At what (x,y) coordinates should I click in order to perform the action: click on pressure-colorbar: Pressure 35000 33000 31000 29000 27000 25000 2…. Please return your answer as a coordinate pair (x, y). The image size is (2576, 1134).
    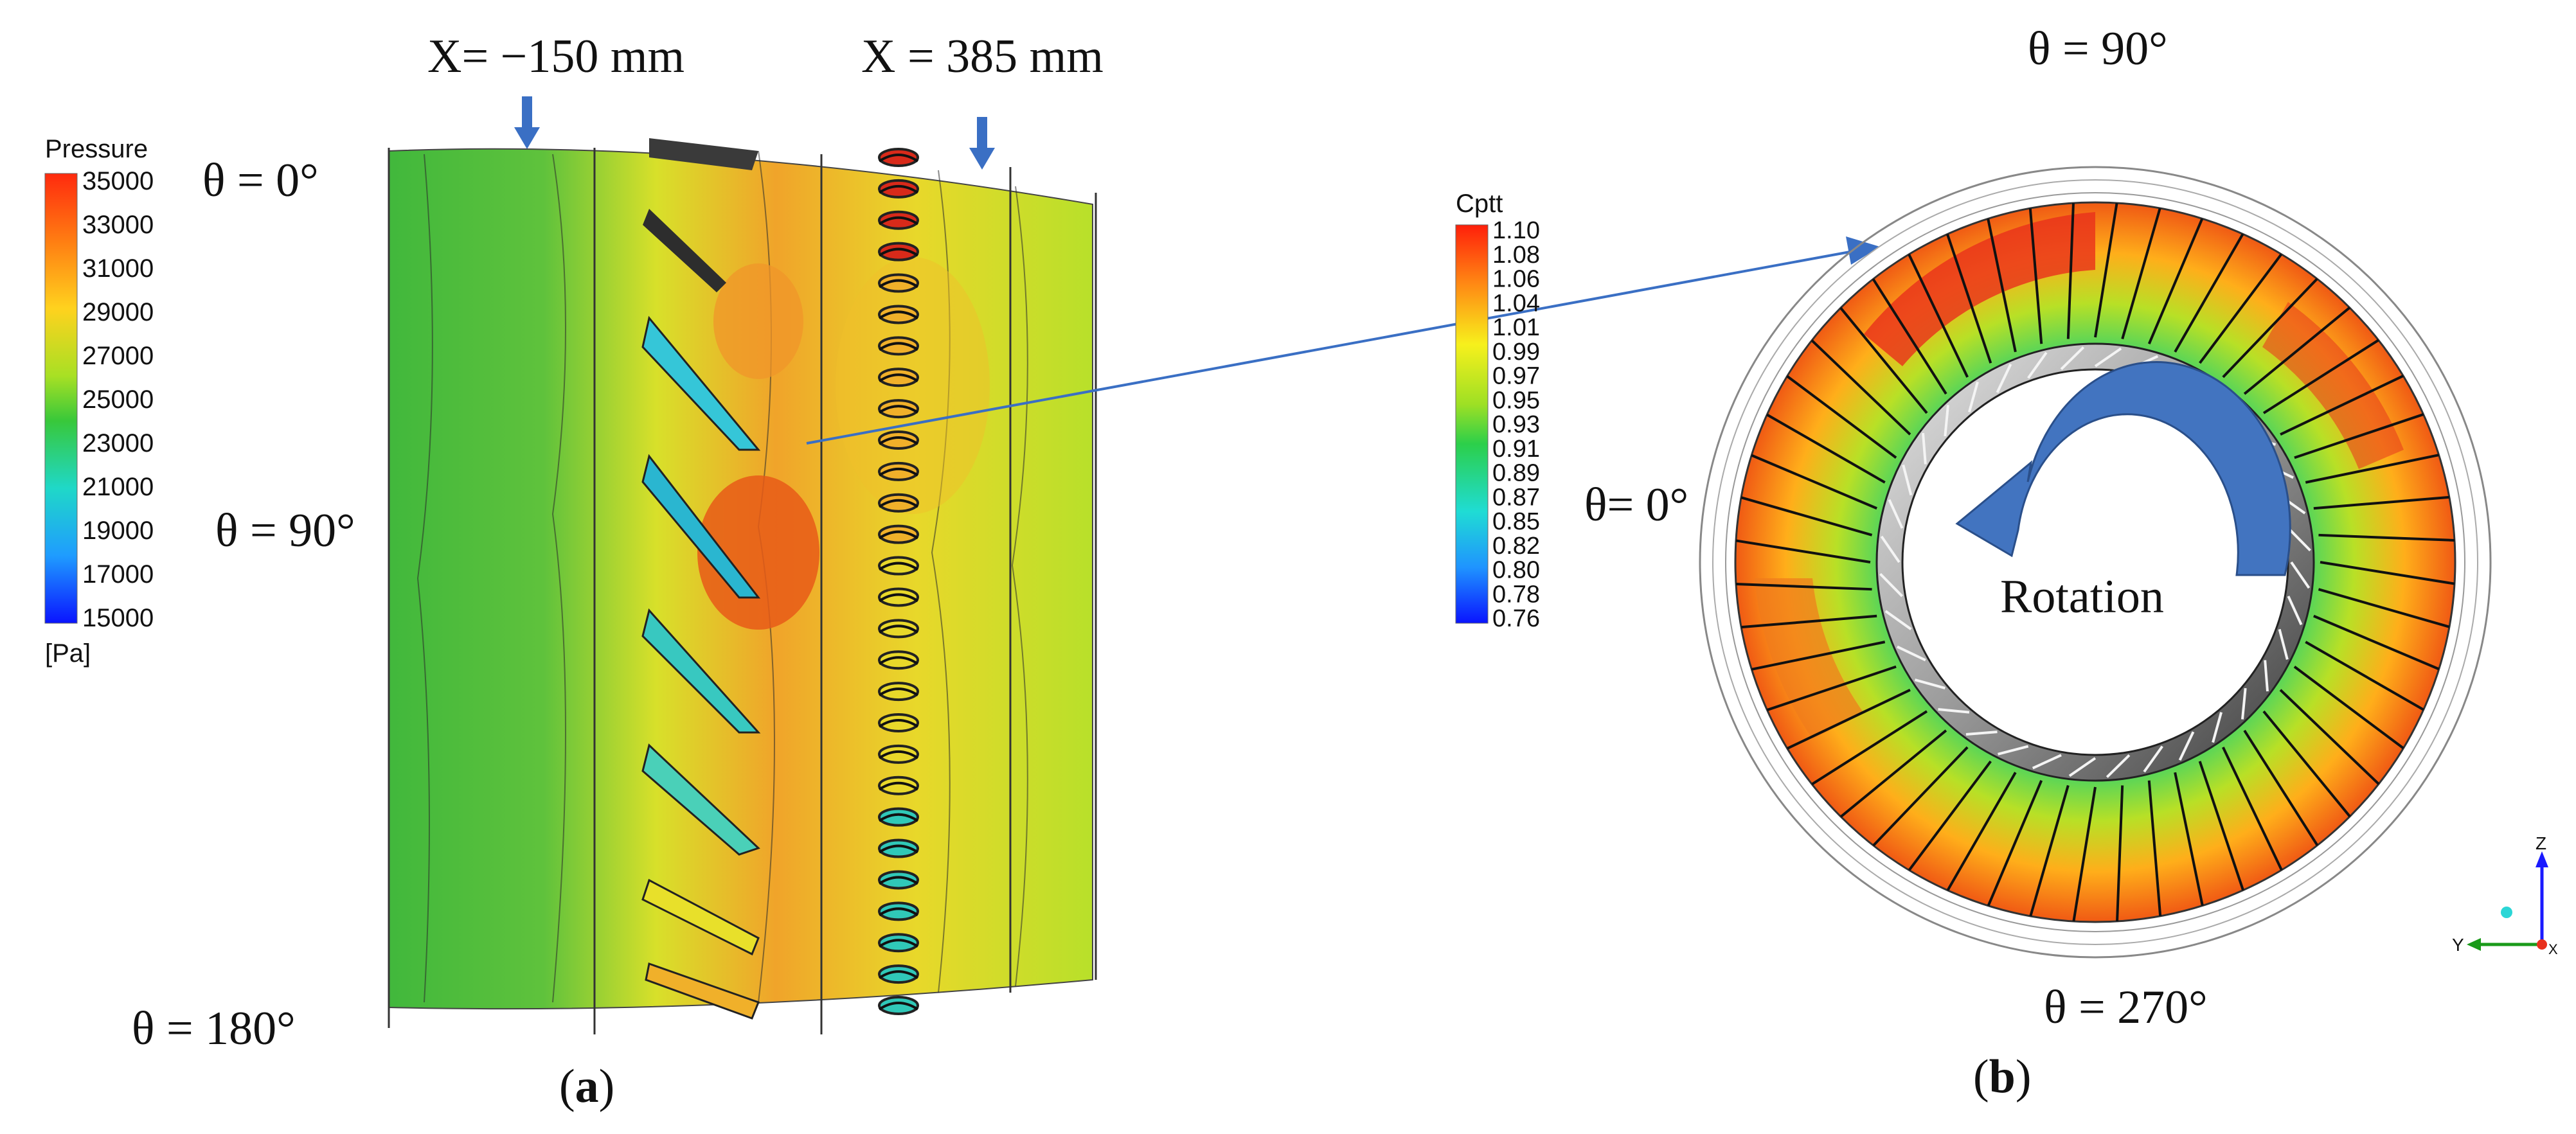
    Looking at the image, I should click on (99, 401).